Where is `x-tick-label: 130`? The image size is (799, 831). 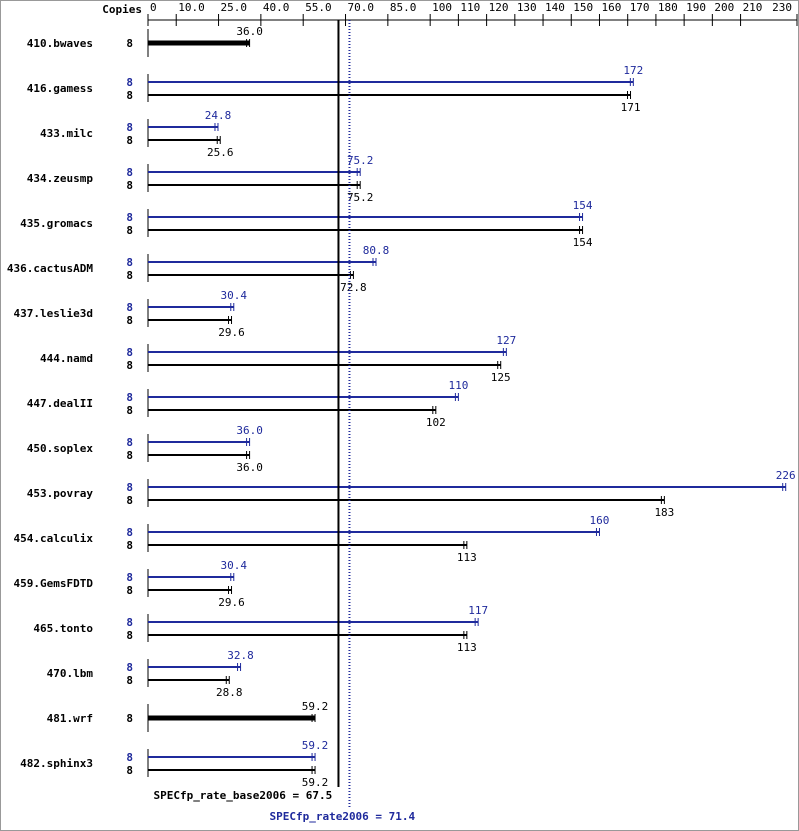 x-tick-label: 130 is located at coordinates (527, 7).